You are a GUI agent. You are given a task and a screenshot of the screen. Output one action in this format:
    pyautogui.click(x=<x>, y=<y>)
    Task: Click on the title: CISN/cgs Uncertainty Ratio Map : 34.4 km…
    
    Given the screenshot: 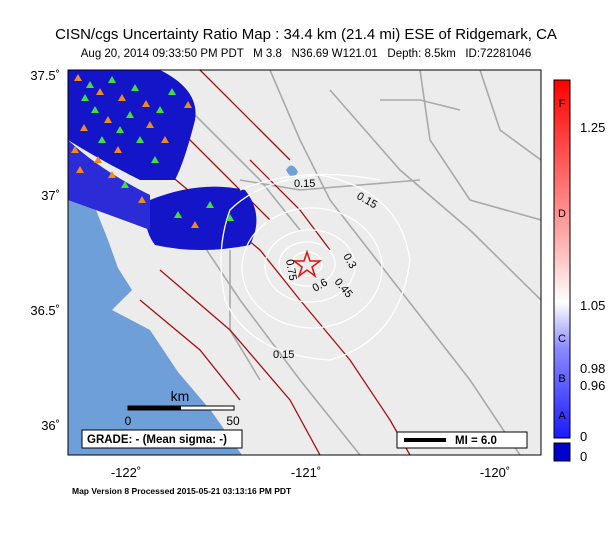 What is the action you would take?
    pyautogui.click(x=306, y=34)
    